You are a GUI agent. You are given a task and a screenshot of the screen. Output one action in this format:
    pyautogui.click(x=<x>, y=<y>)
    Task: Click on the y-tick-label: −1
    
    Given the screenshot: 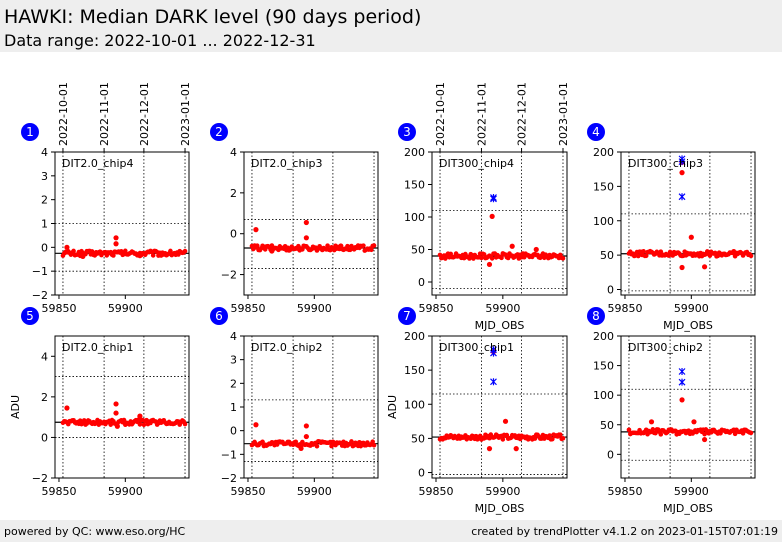 What is the action you would take?
    pyautogui.click(x=40, y=271)
    